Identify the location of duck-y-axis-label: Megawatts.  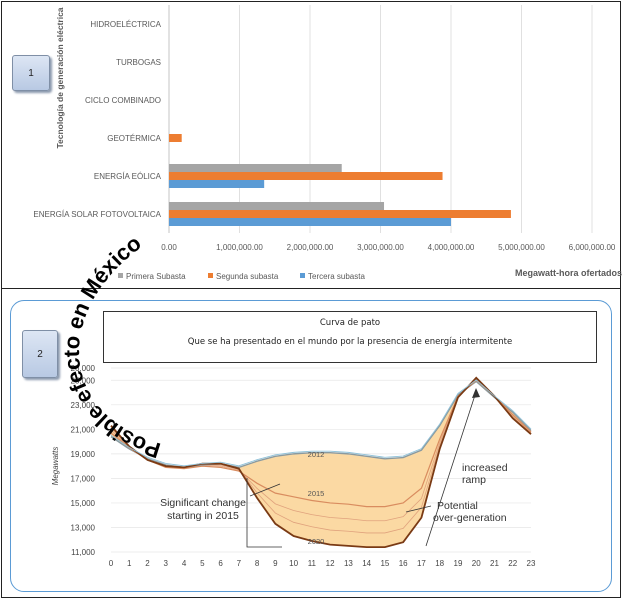
(55, 466).